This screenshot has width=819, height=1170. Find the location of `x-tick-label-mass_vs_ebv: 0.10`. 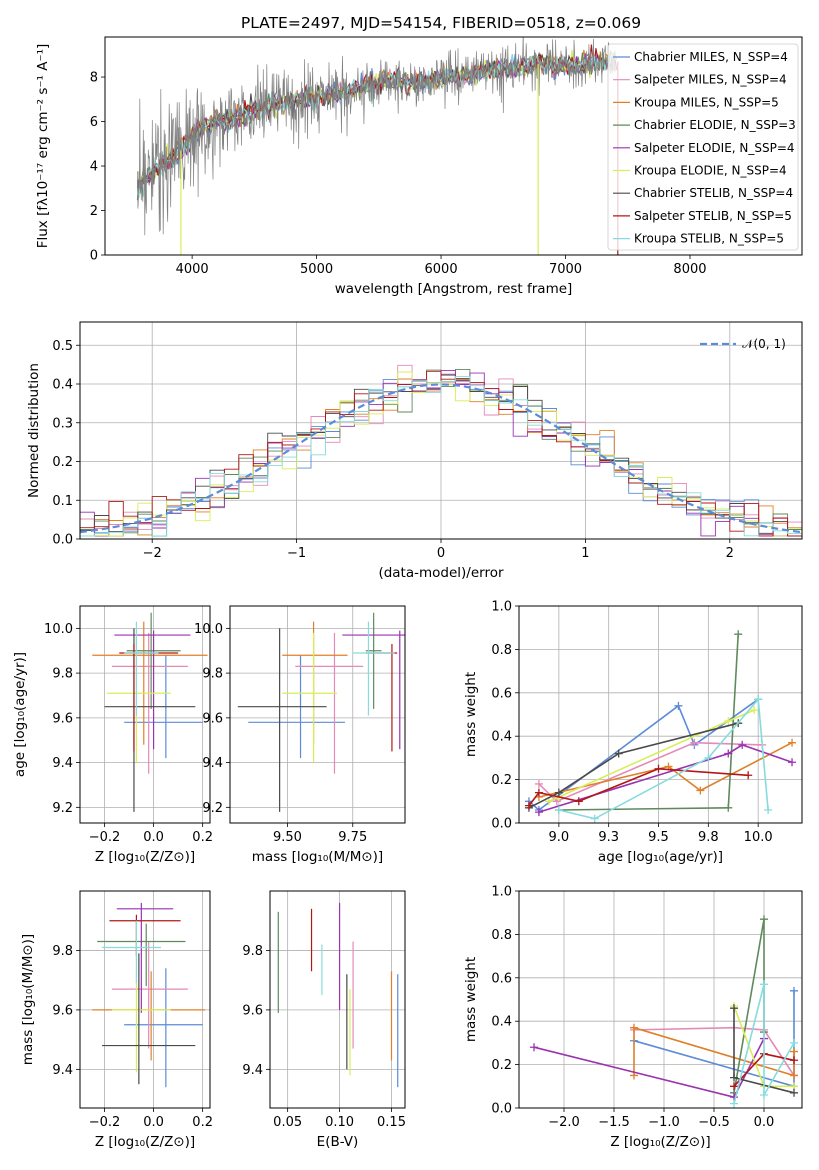

x-tick-label-mass_vs_ebv: 0.10 is located at coordinates (339, 1122).